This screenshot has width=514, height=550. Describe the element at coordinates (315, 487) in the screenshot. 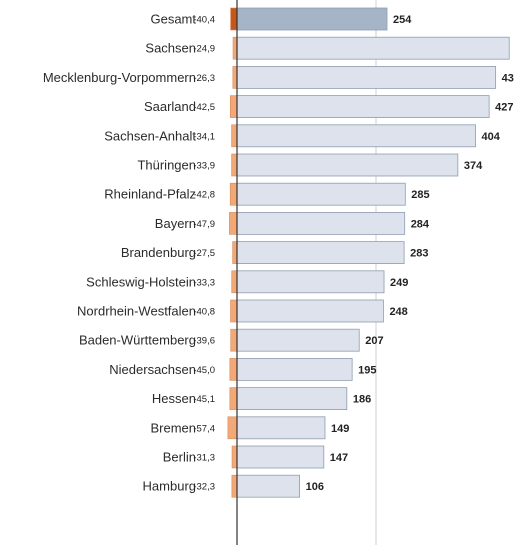

I see `value-label-hamburg: 106` at that location.